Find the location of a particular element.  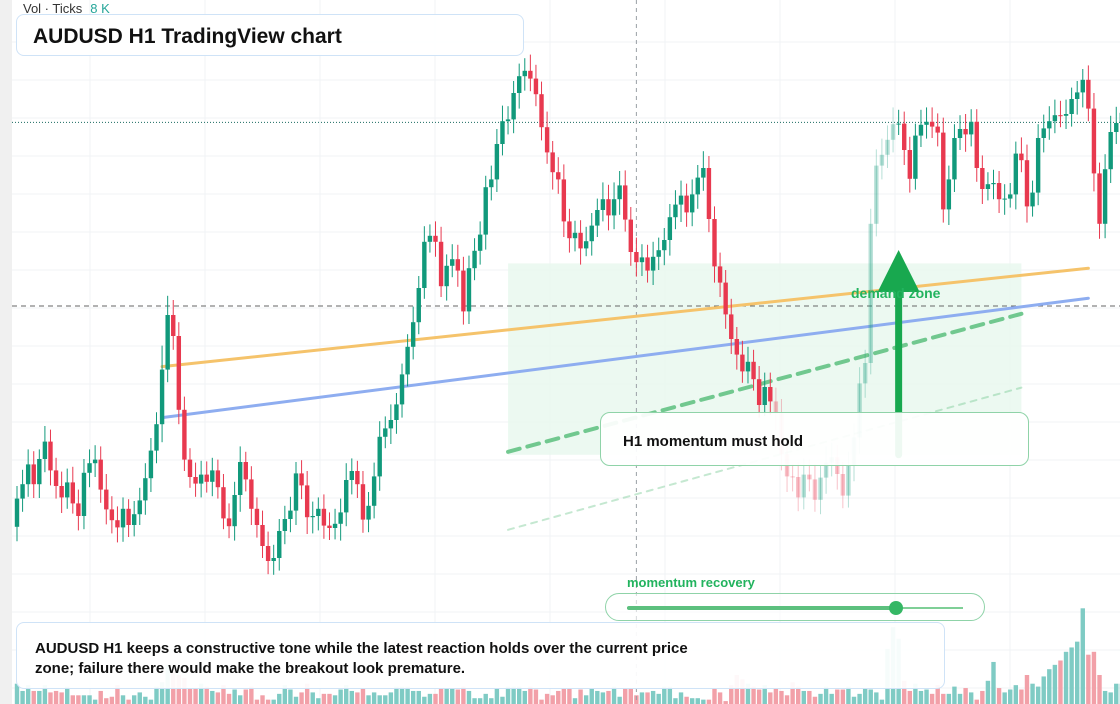

momentum-recovery-label: momentum recovery is located at coordinates (691, 582).